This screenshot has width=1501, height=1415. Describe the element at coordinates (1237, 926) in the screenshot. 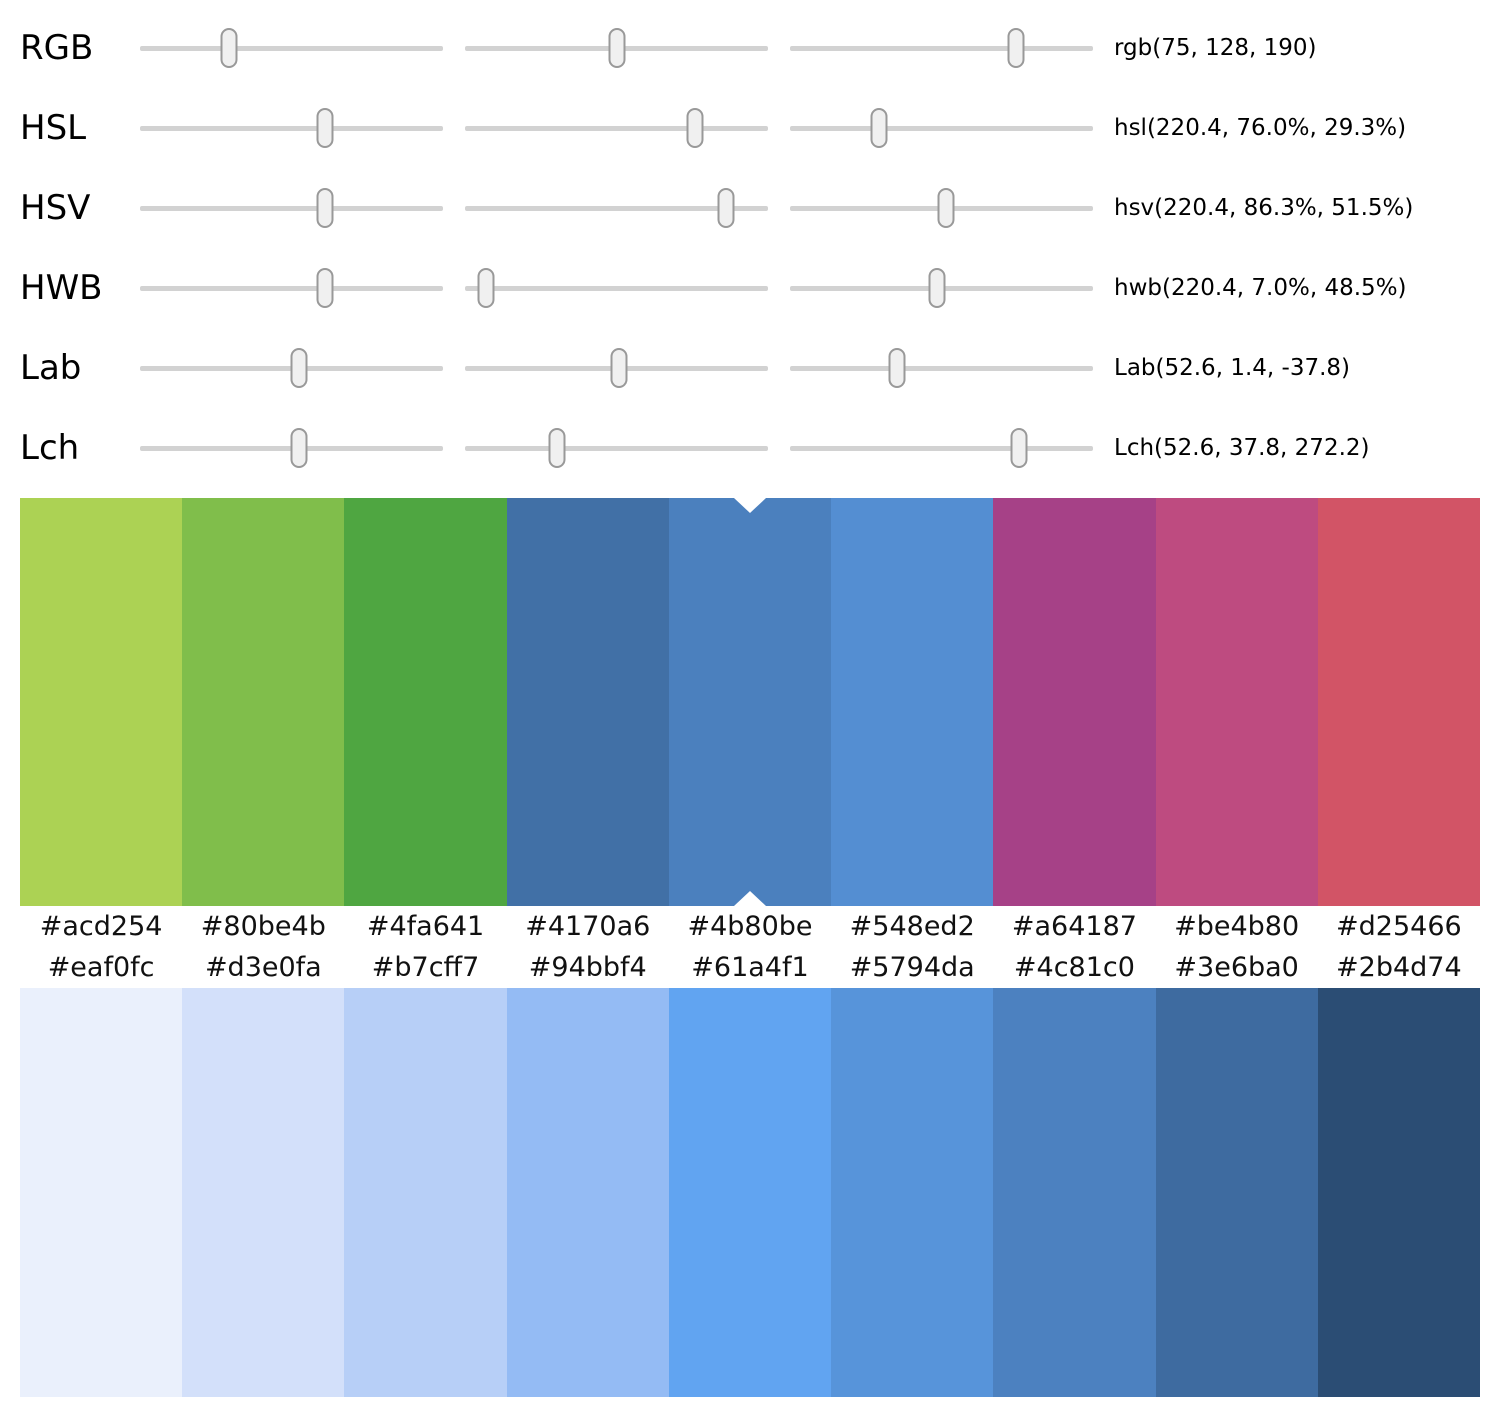

I see `hex-code-label: #be4b80` at that location.